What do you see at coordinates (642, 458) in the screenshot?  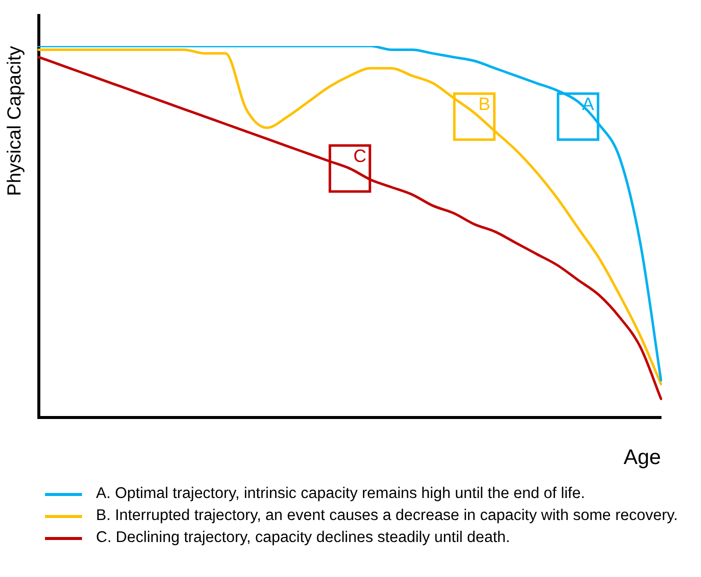 I see `x-axis-title: Age` at bounding box center [642, 458].